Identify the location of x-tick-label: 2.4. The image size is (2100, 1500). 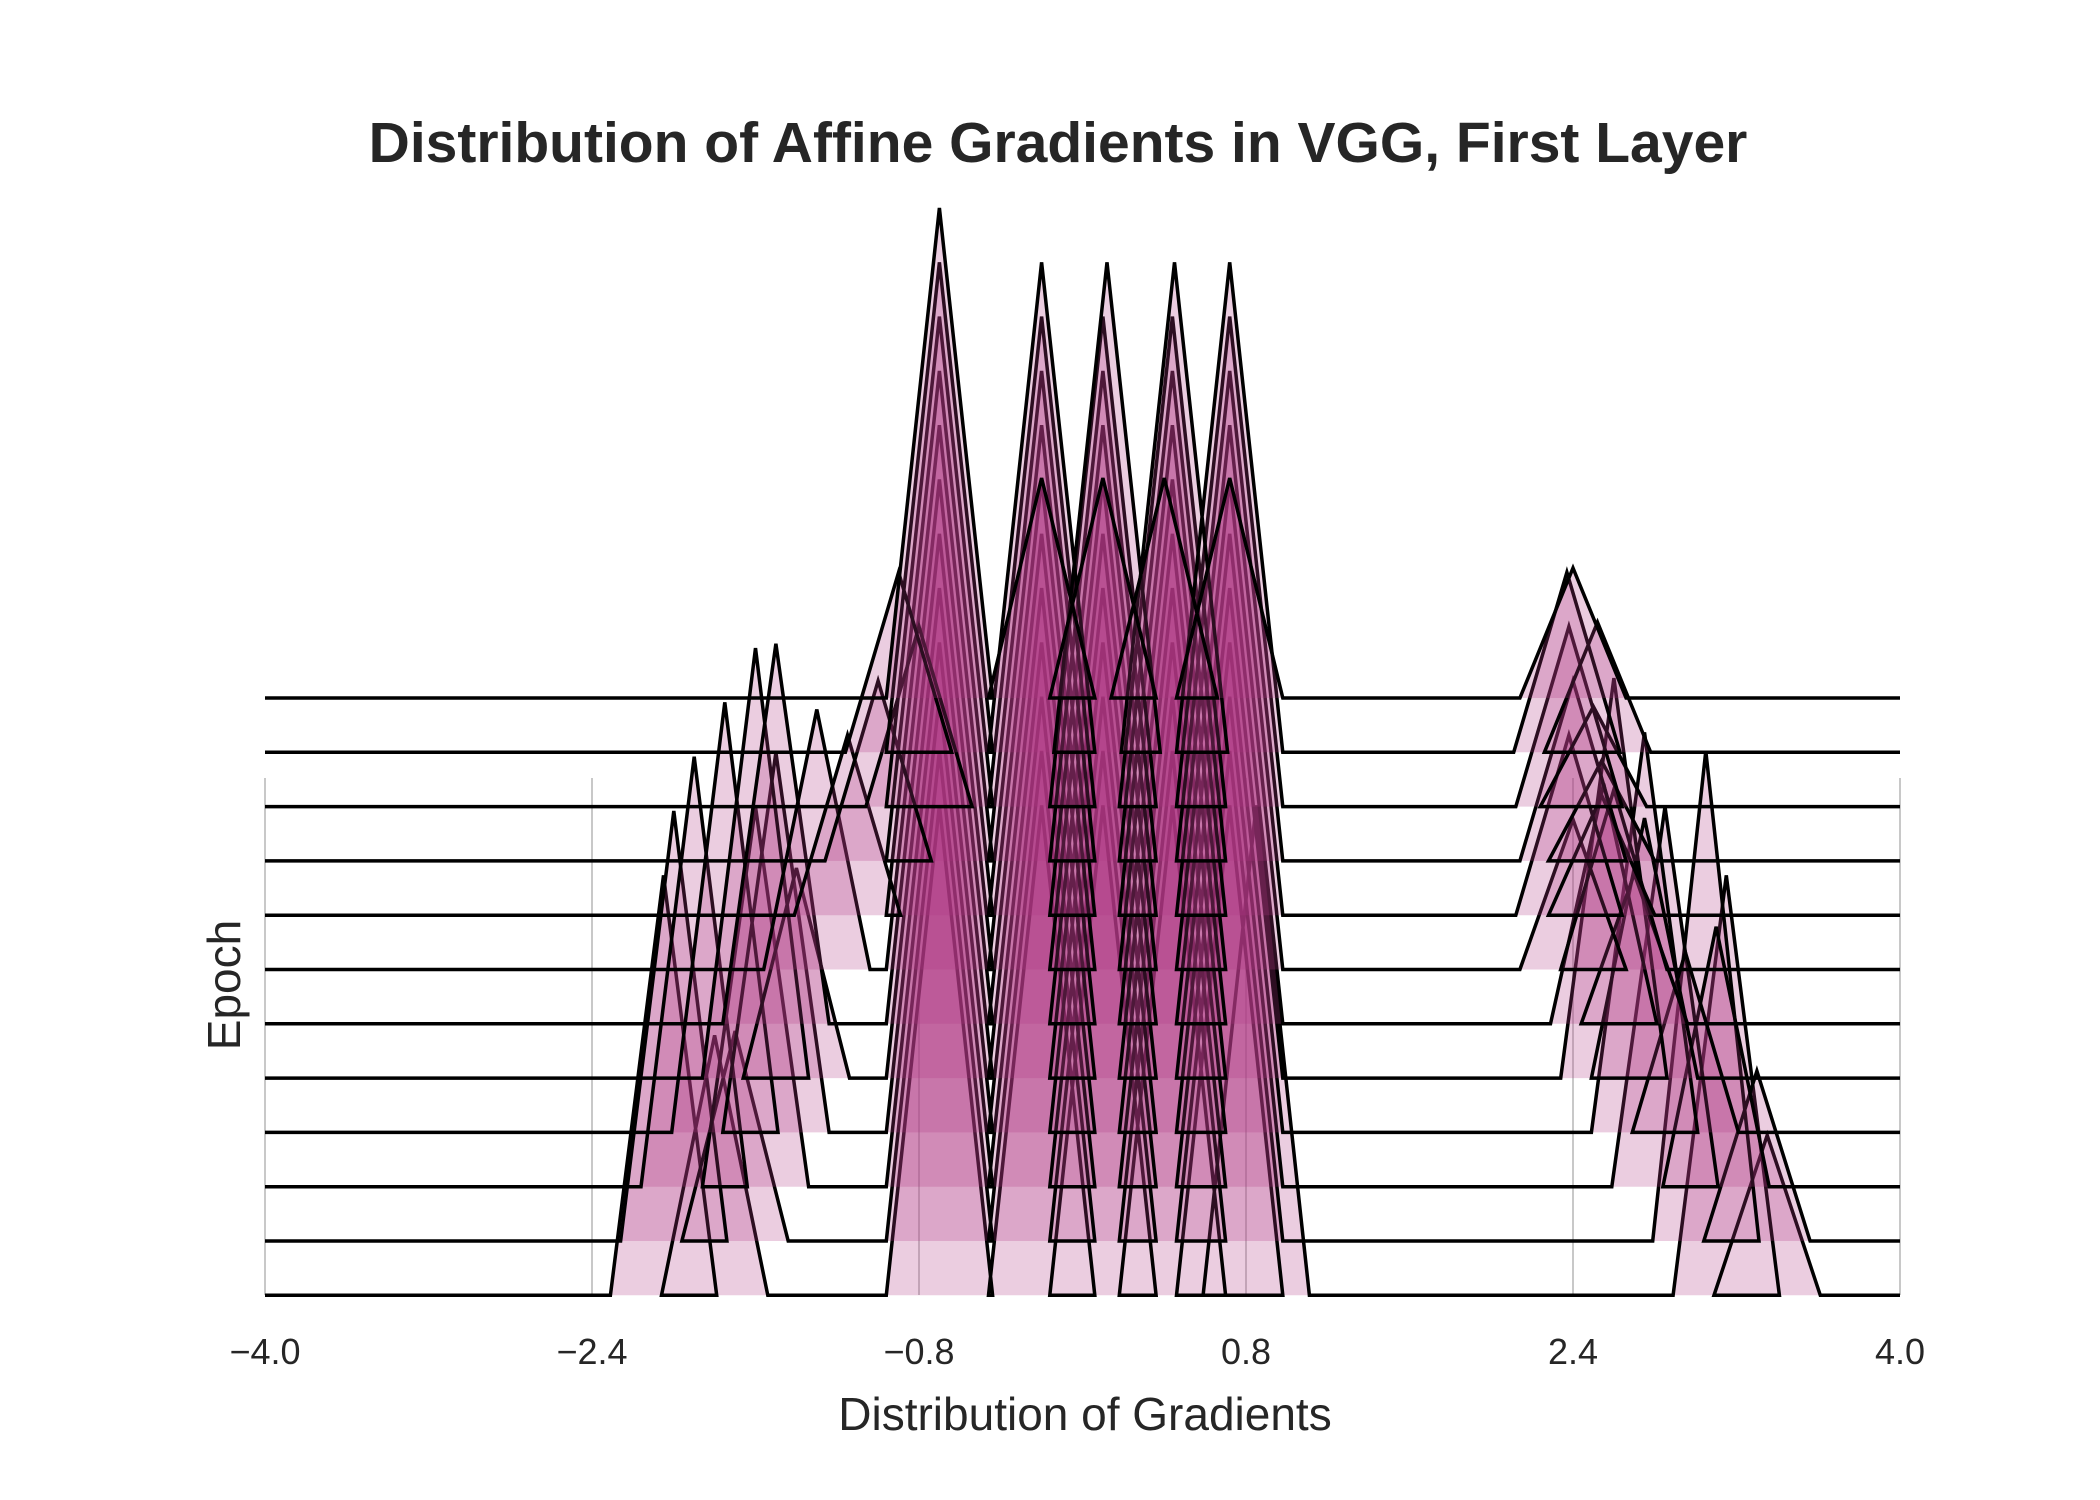
(1573, 1351).